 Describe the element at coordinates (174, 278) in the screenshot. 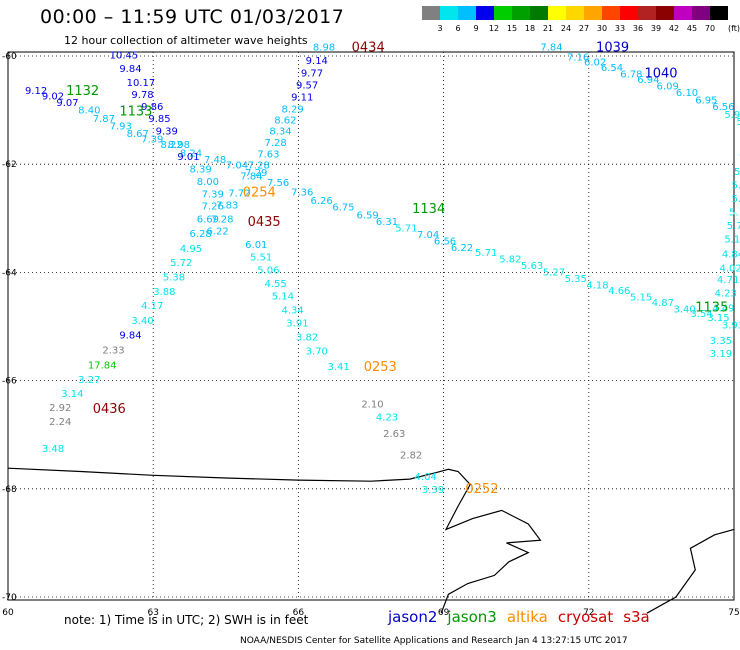

I see `wave-height-label: 5.38` at that location.